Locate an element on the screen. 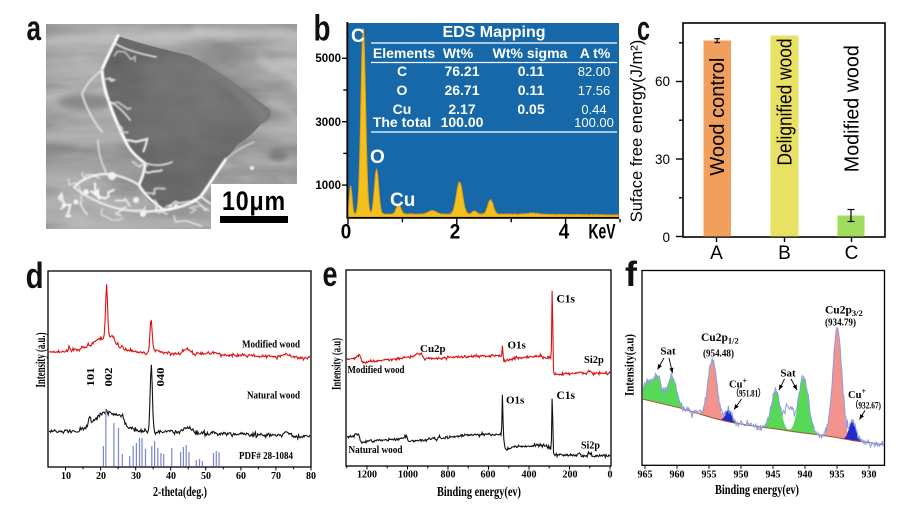 This screenshot has width=921, height=525. svg-text: (934.79) is located at coordinates (840, 323).